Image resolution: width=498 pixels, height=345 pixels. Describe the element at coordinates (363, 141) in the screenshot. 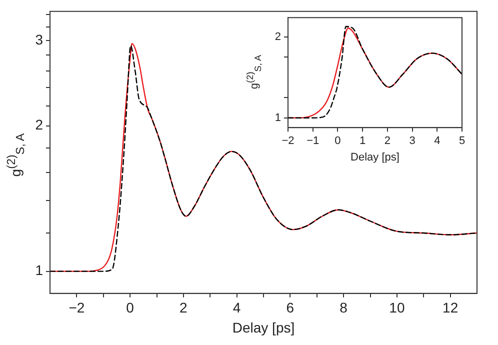

I see `x-tick-label: 1` at that location.